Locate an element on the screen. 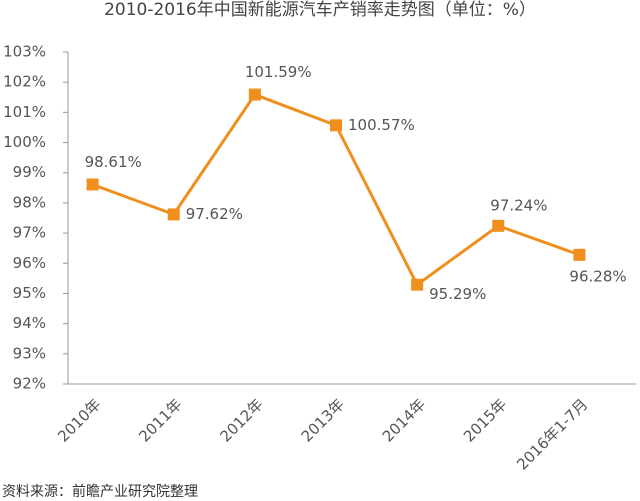  y-tick-label: 95% is located at coordinates (29, 293).